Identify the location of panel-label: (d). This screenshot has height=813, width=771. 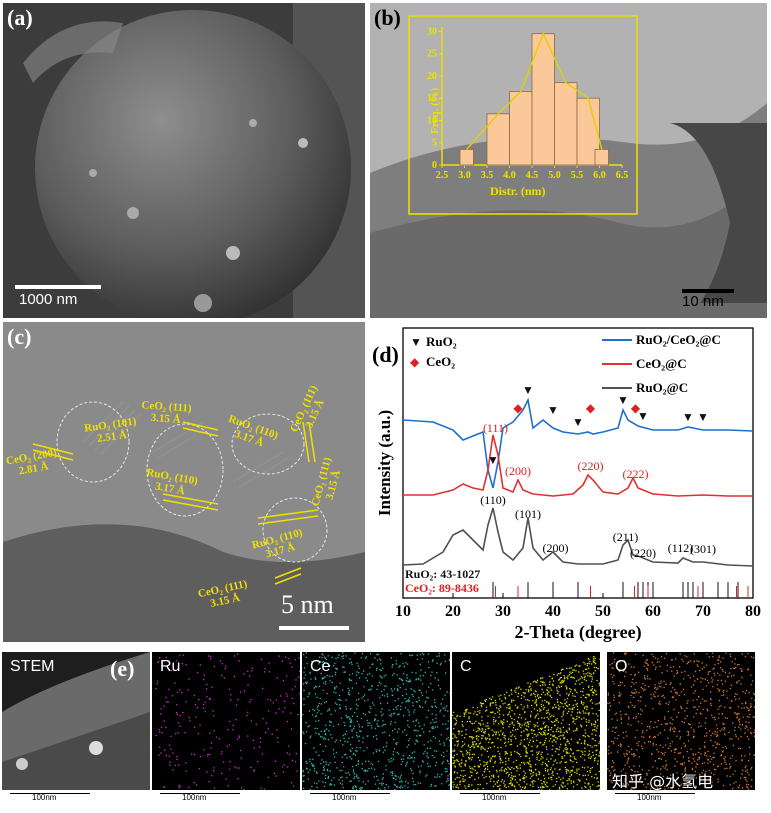
(385, 354).